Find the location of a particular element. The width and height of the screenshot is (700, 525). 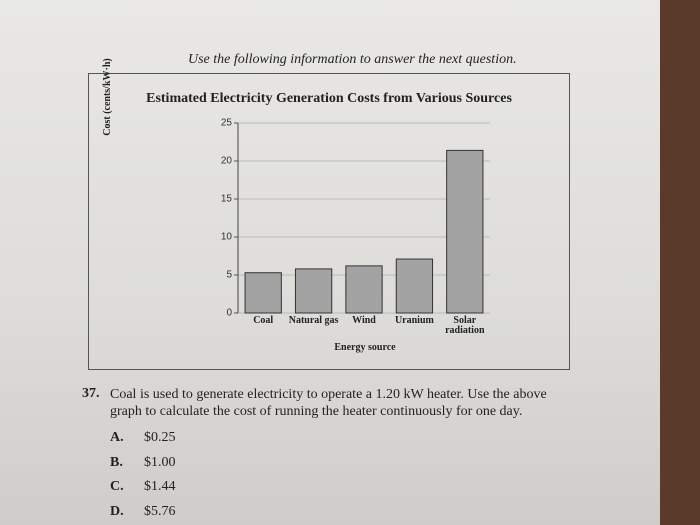

y-tick-label: 5 is located at coordinates (229, 275).